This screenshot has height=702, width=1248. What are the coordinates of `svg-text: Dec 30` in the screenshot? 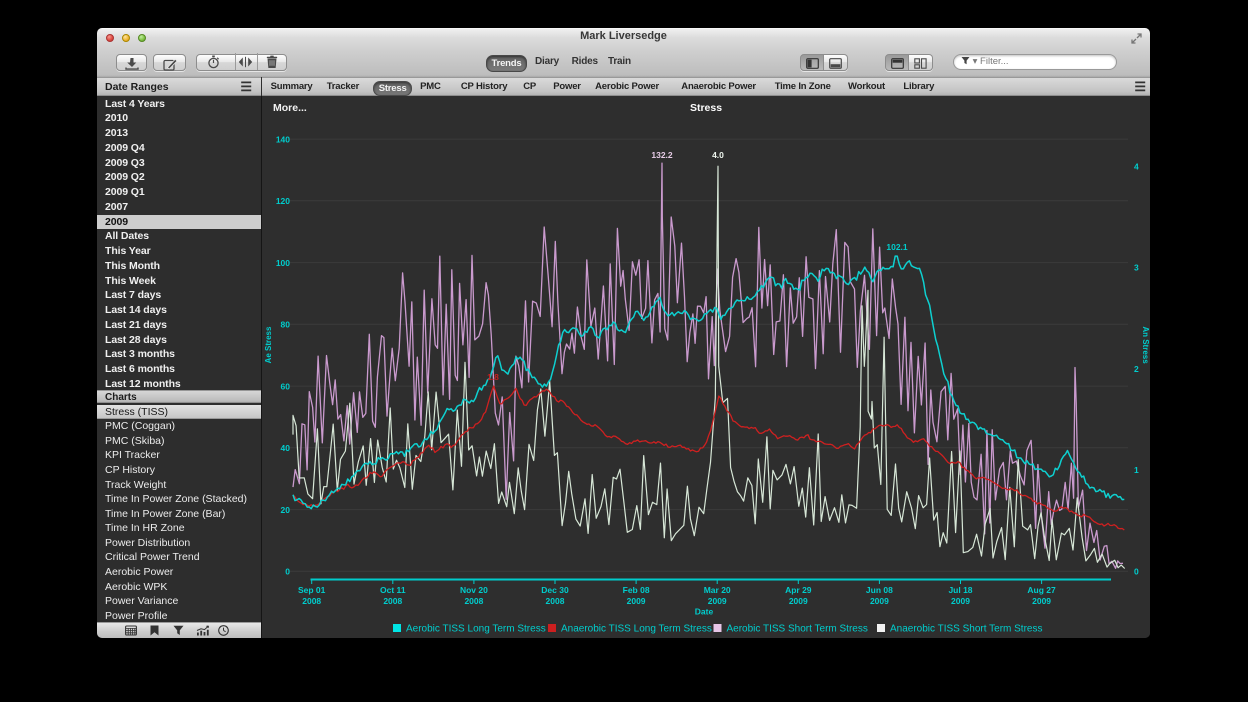 It's located at (555, 590).